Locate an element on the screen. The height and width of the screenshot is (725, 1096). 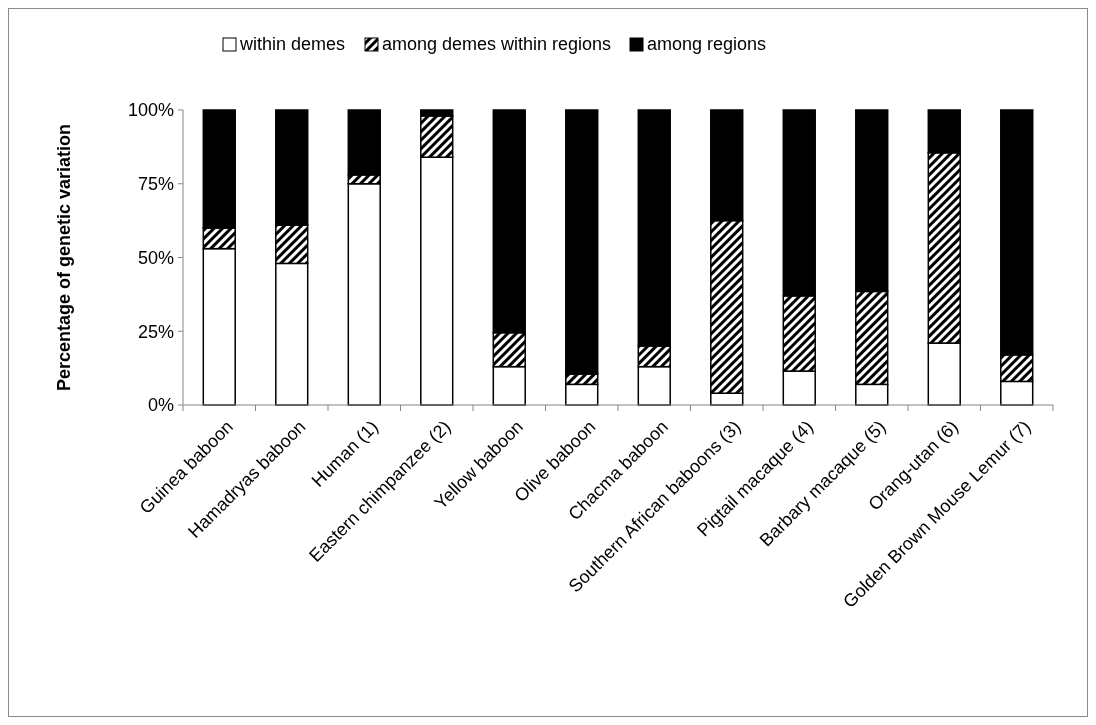
y-tick-label: 100% is located at coordinates (150, 110).